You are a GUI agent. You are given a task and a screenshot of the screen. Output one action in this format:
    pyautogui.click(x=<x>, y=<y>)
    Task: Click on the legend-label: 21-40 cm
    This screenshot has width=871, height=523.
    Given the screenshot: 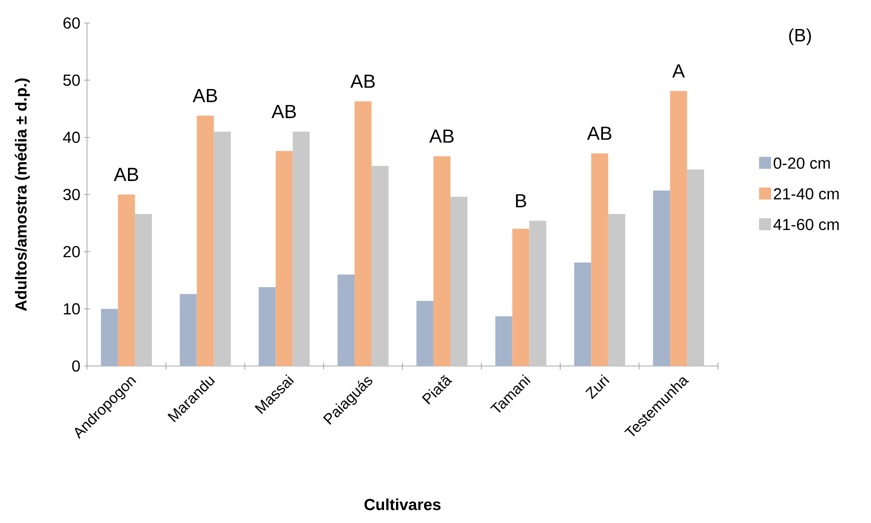 What is the action you would take?
    pyautogui.click(x=806, y=194)
    